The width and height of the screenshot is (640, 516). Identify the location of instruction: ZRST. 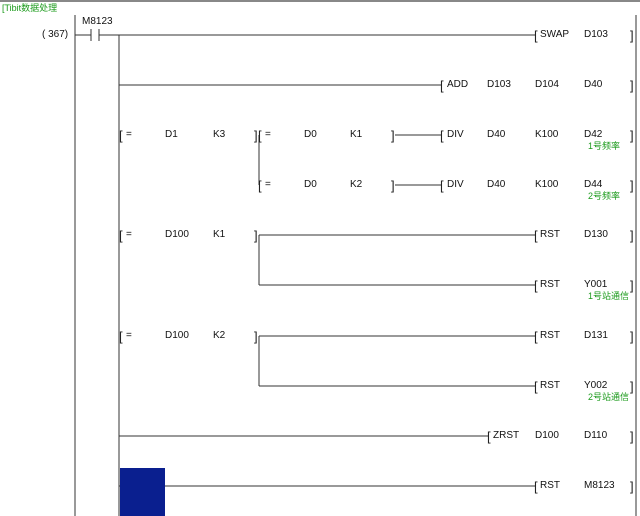
(506, 435).